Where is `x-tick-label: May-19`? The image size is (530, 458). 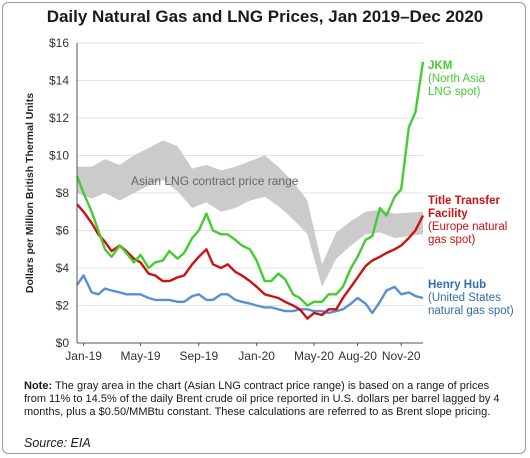
x-tick-label: May-19 is located at coordinates (141, 356).